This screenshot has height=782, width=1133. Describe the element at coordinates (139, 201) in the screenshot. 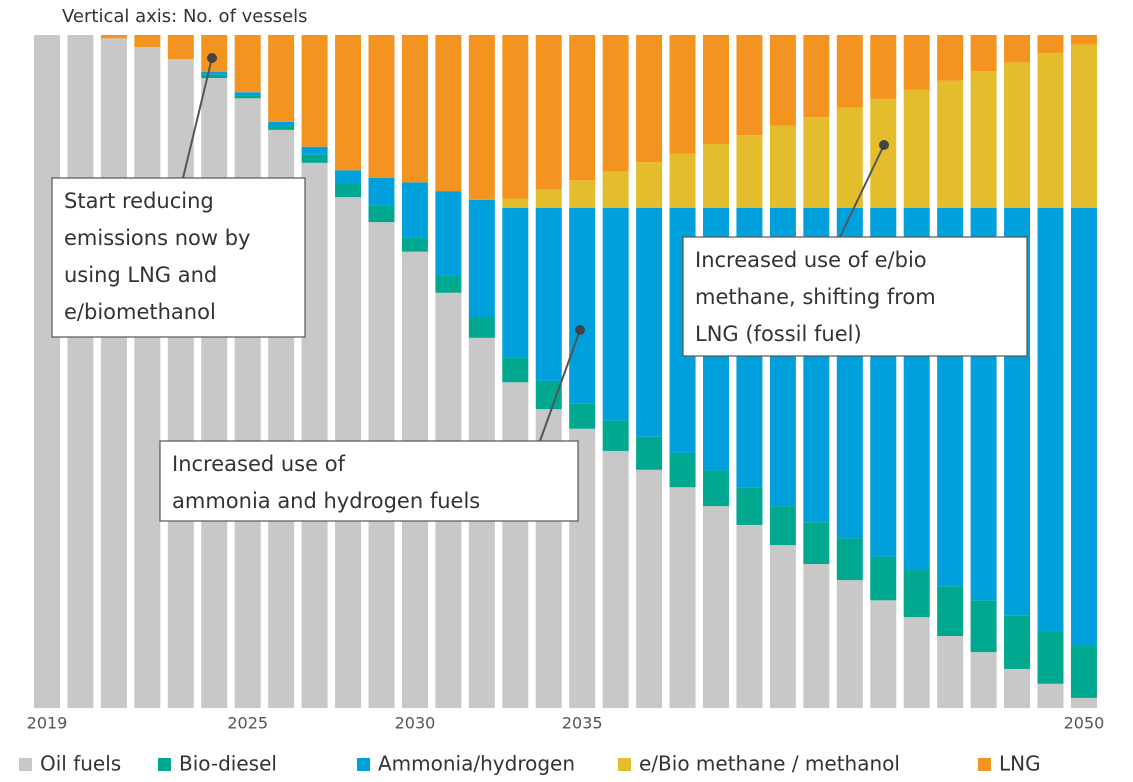

I see `annotation-text: Start reducing` at that location.